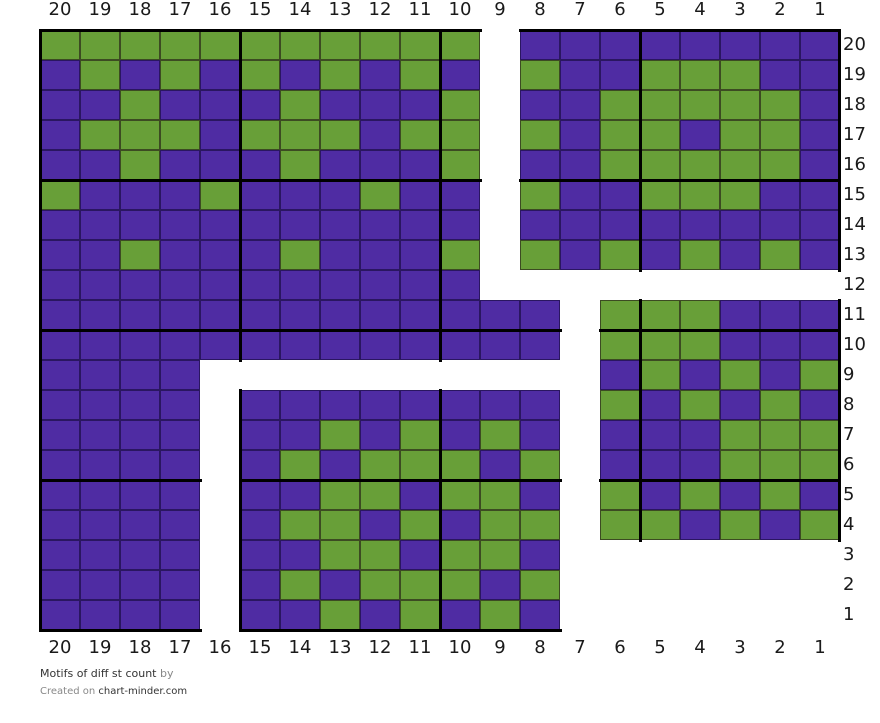  Describe the element at coordinates (854, 254) in the screenshot. I see `row-label: 13` at that location.